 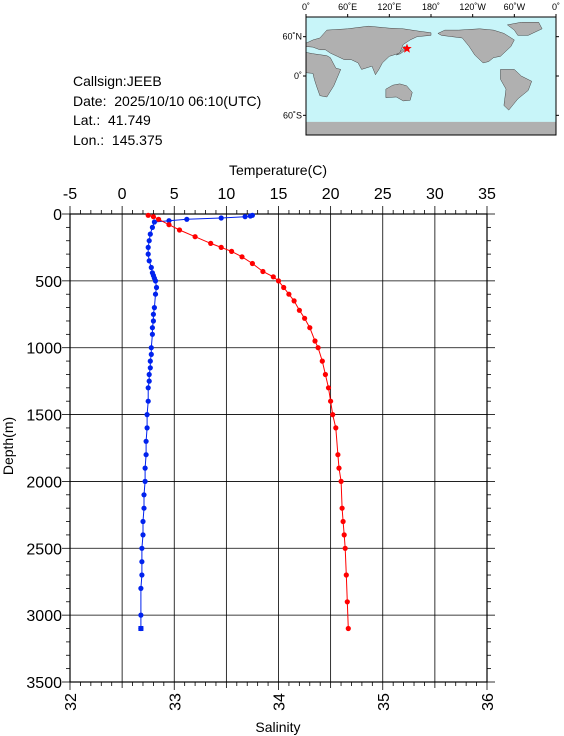 I want to click on bottom-tick-label: 32, so click(x=71, y=702).